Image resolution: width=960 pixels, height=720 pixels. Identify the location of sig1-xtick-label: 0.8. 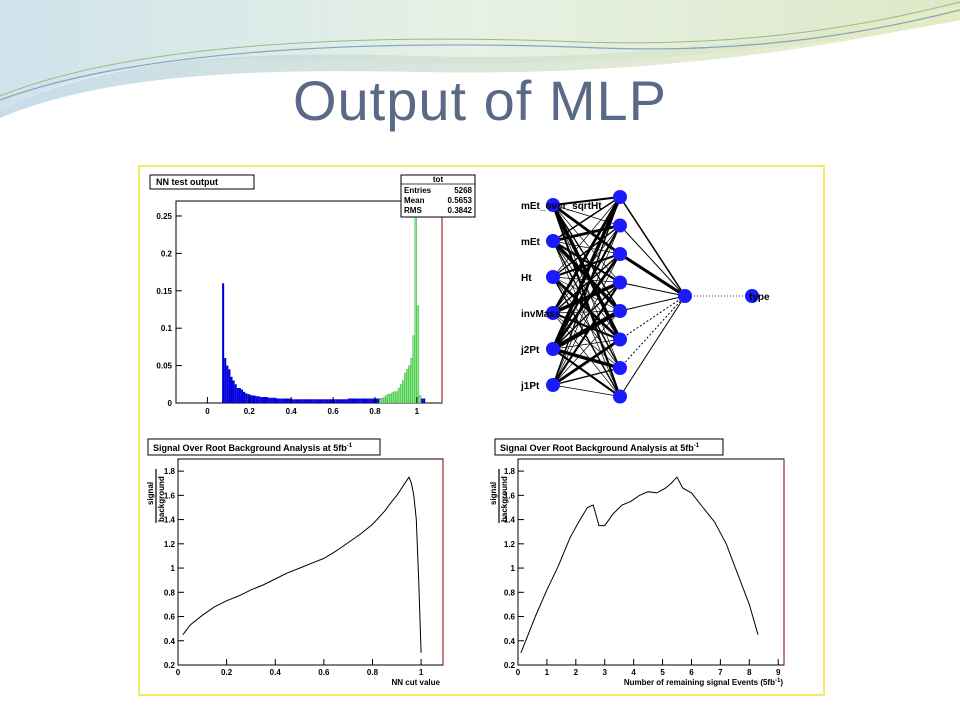
(373, 672).